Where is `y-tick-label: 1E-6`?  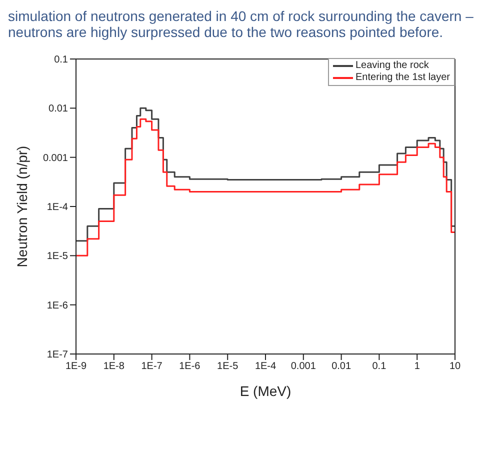 y-tick-label: 1E-6 is located at coordinates (57, 306).